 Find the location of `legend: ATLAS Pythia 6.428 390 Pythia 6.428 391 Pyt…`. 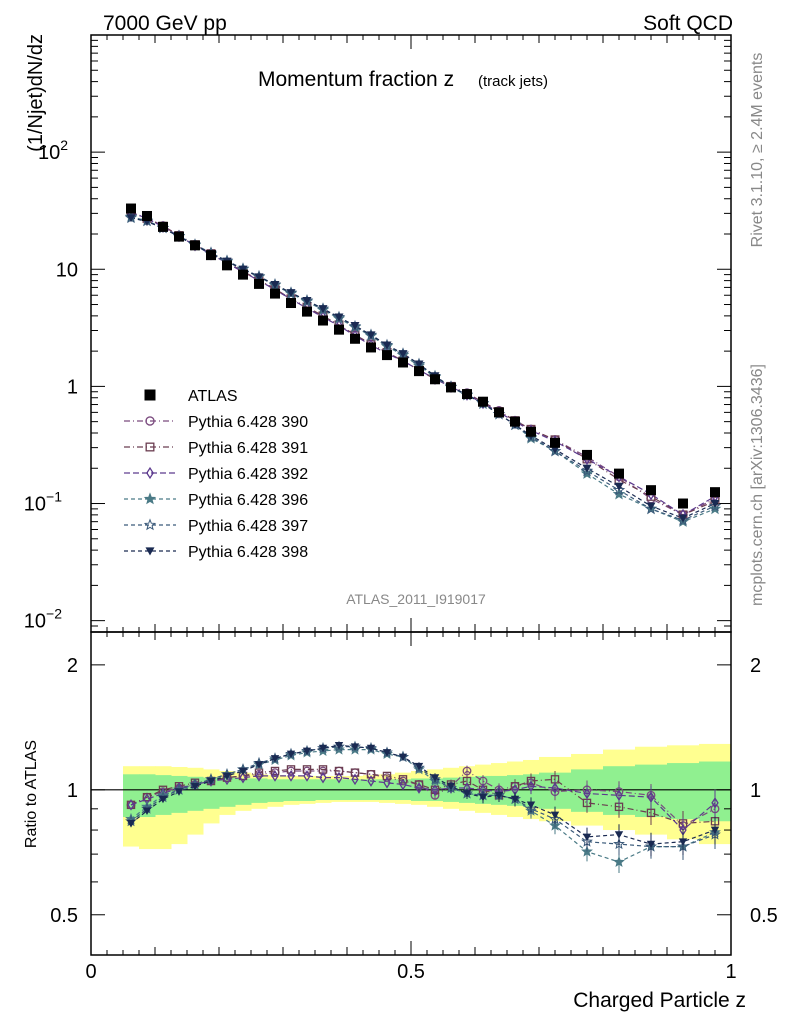

legend: ATLAS Pythia 6.428 390 Pythia 6.428 391 Pyt… is located at coordinates (216, 474).